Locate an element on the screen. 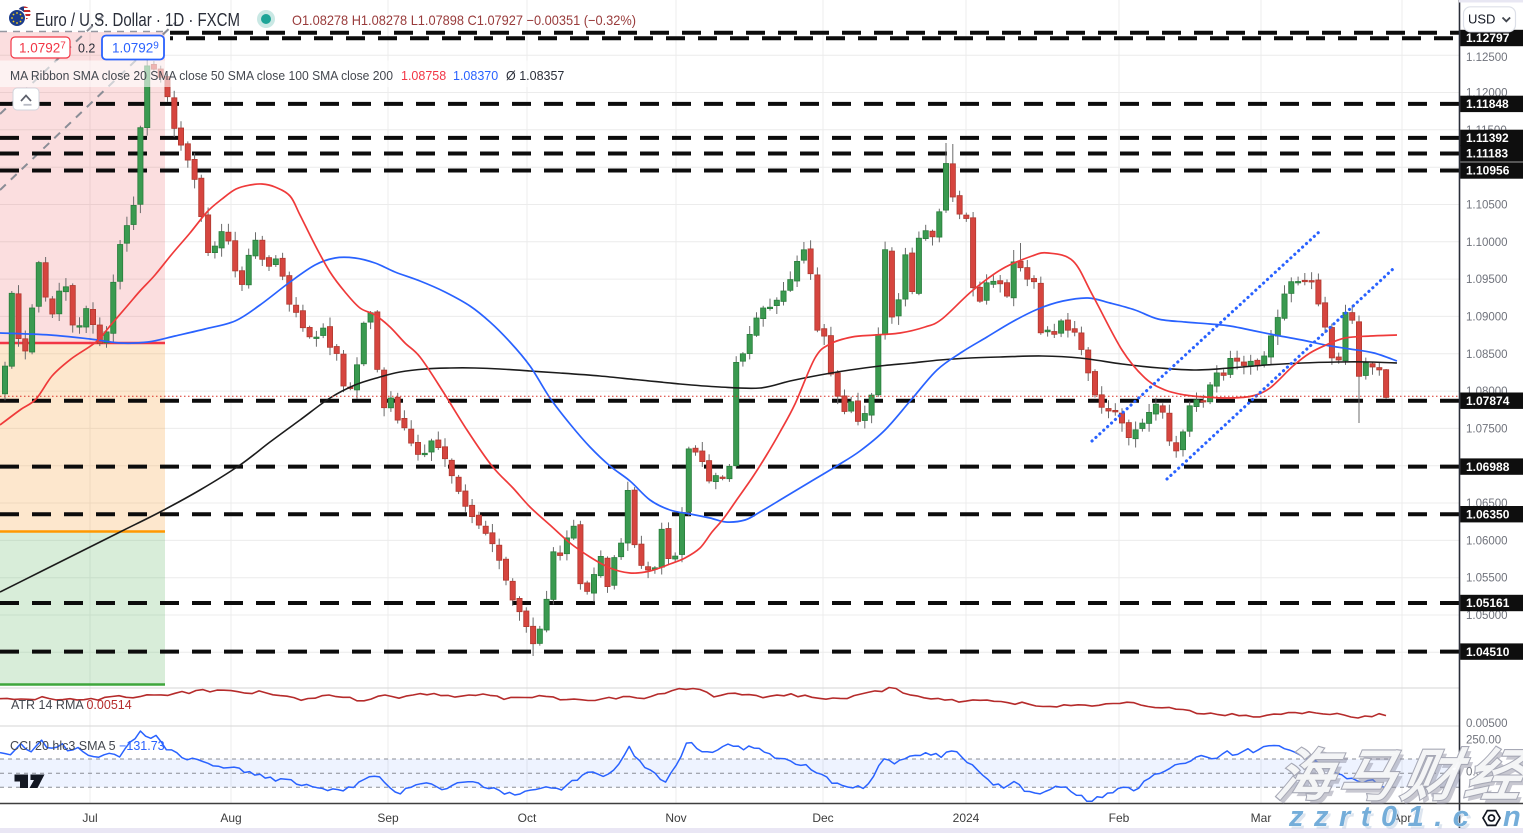 This screenshot has height=833, width=1523. svg-text: 250.00 is located at coordinates (1483, 741).